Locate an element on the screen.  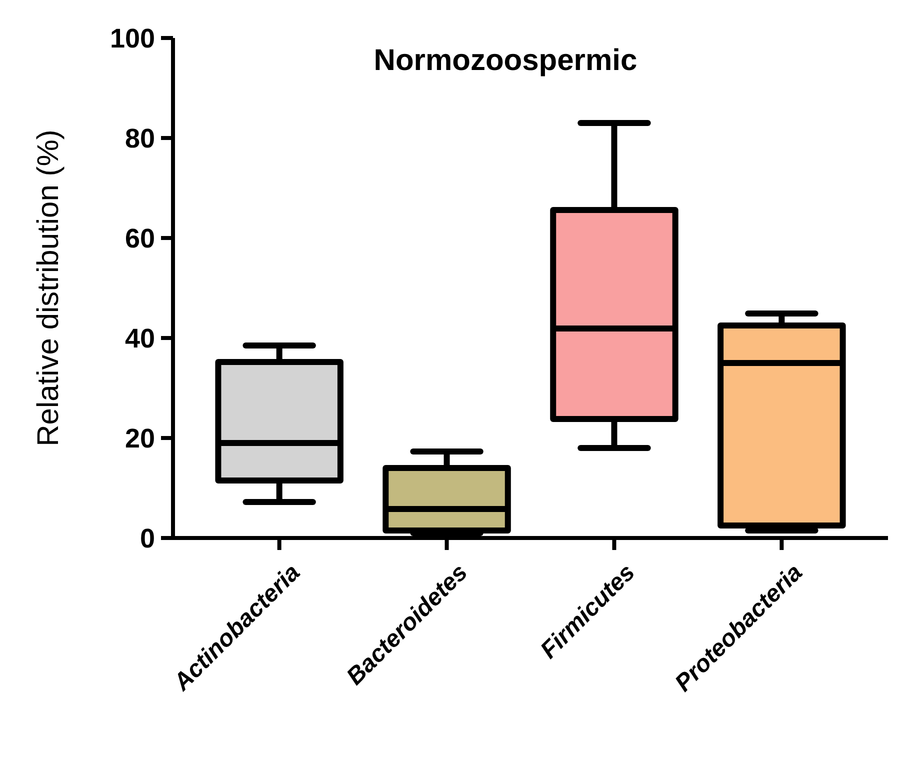
y-tick-label: 0 is located at coordinates (147, 538).